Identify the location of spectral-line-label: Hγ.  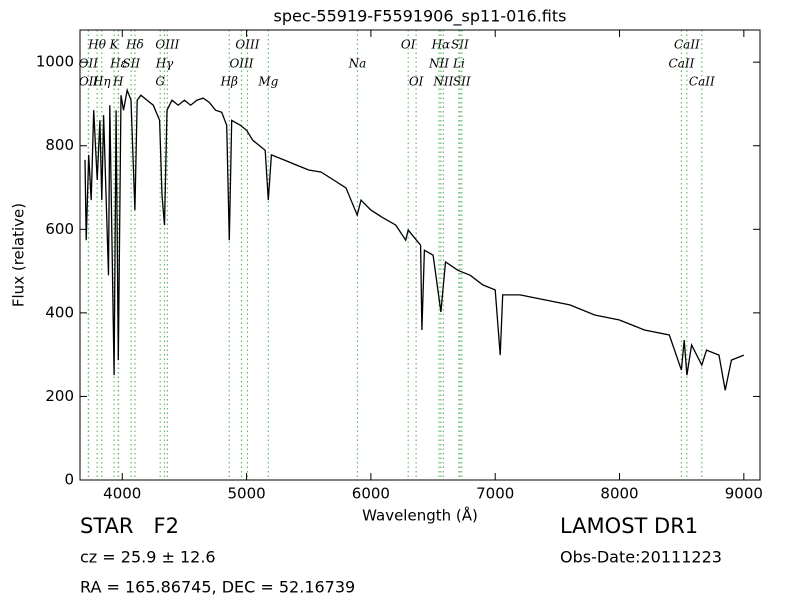
(164, 64).